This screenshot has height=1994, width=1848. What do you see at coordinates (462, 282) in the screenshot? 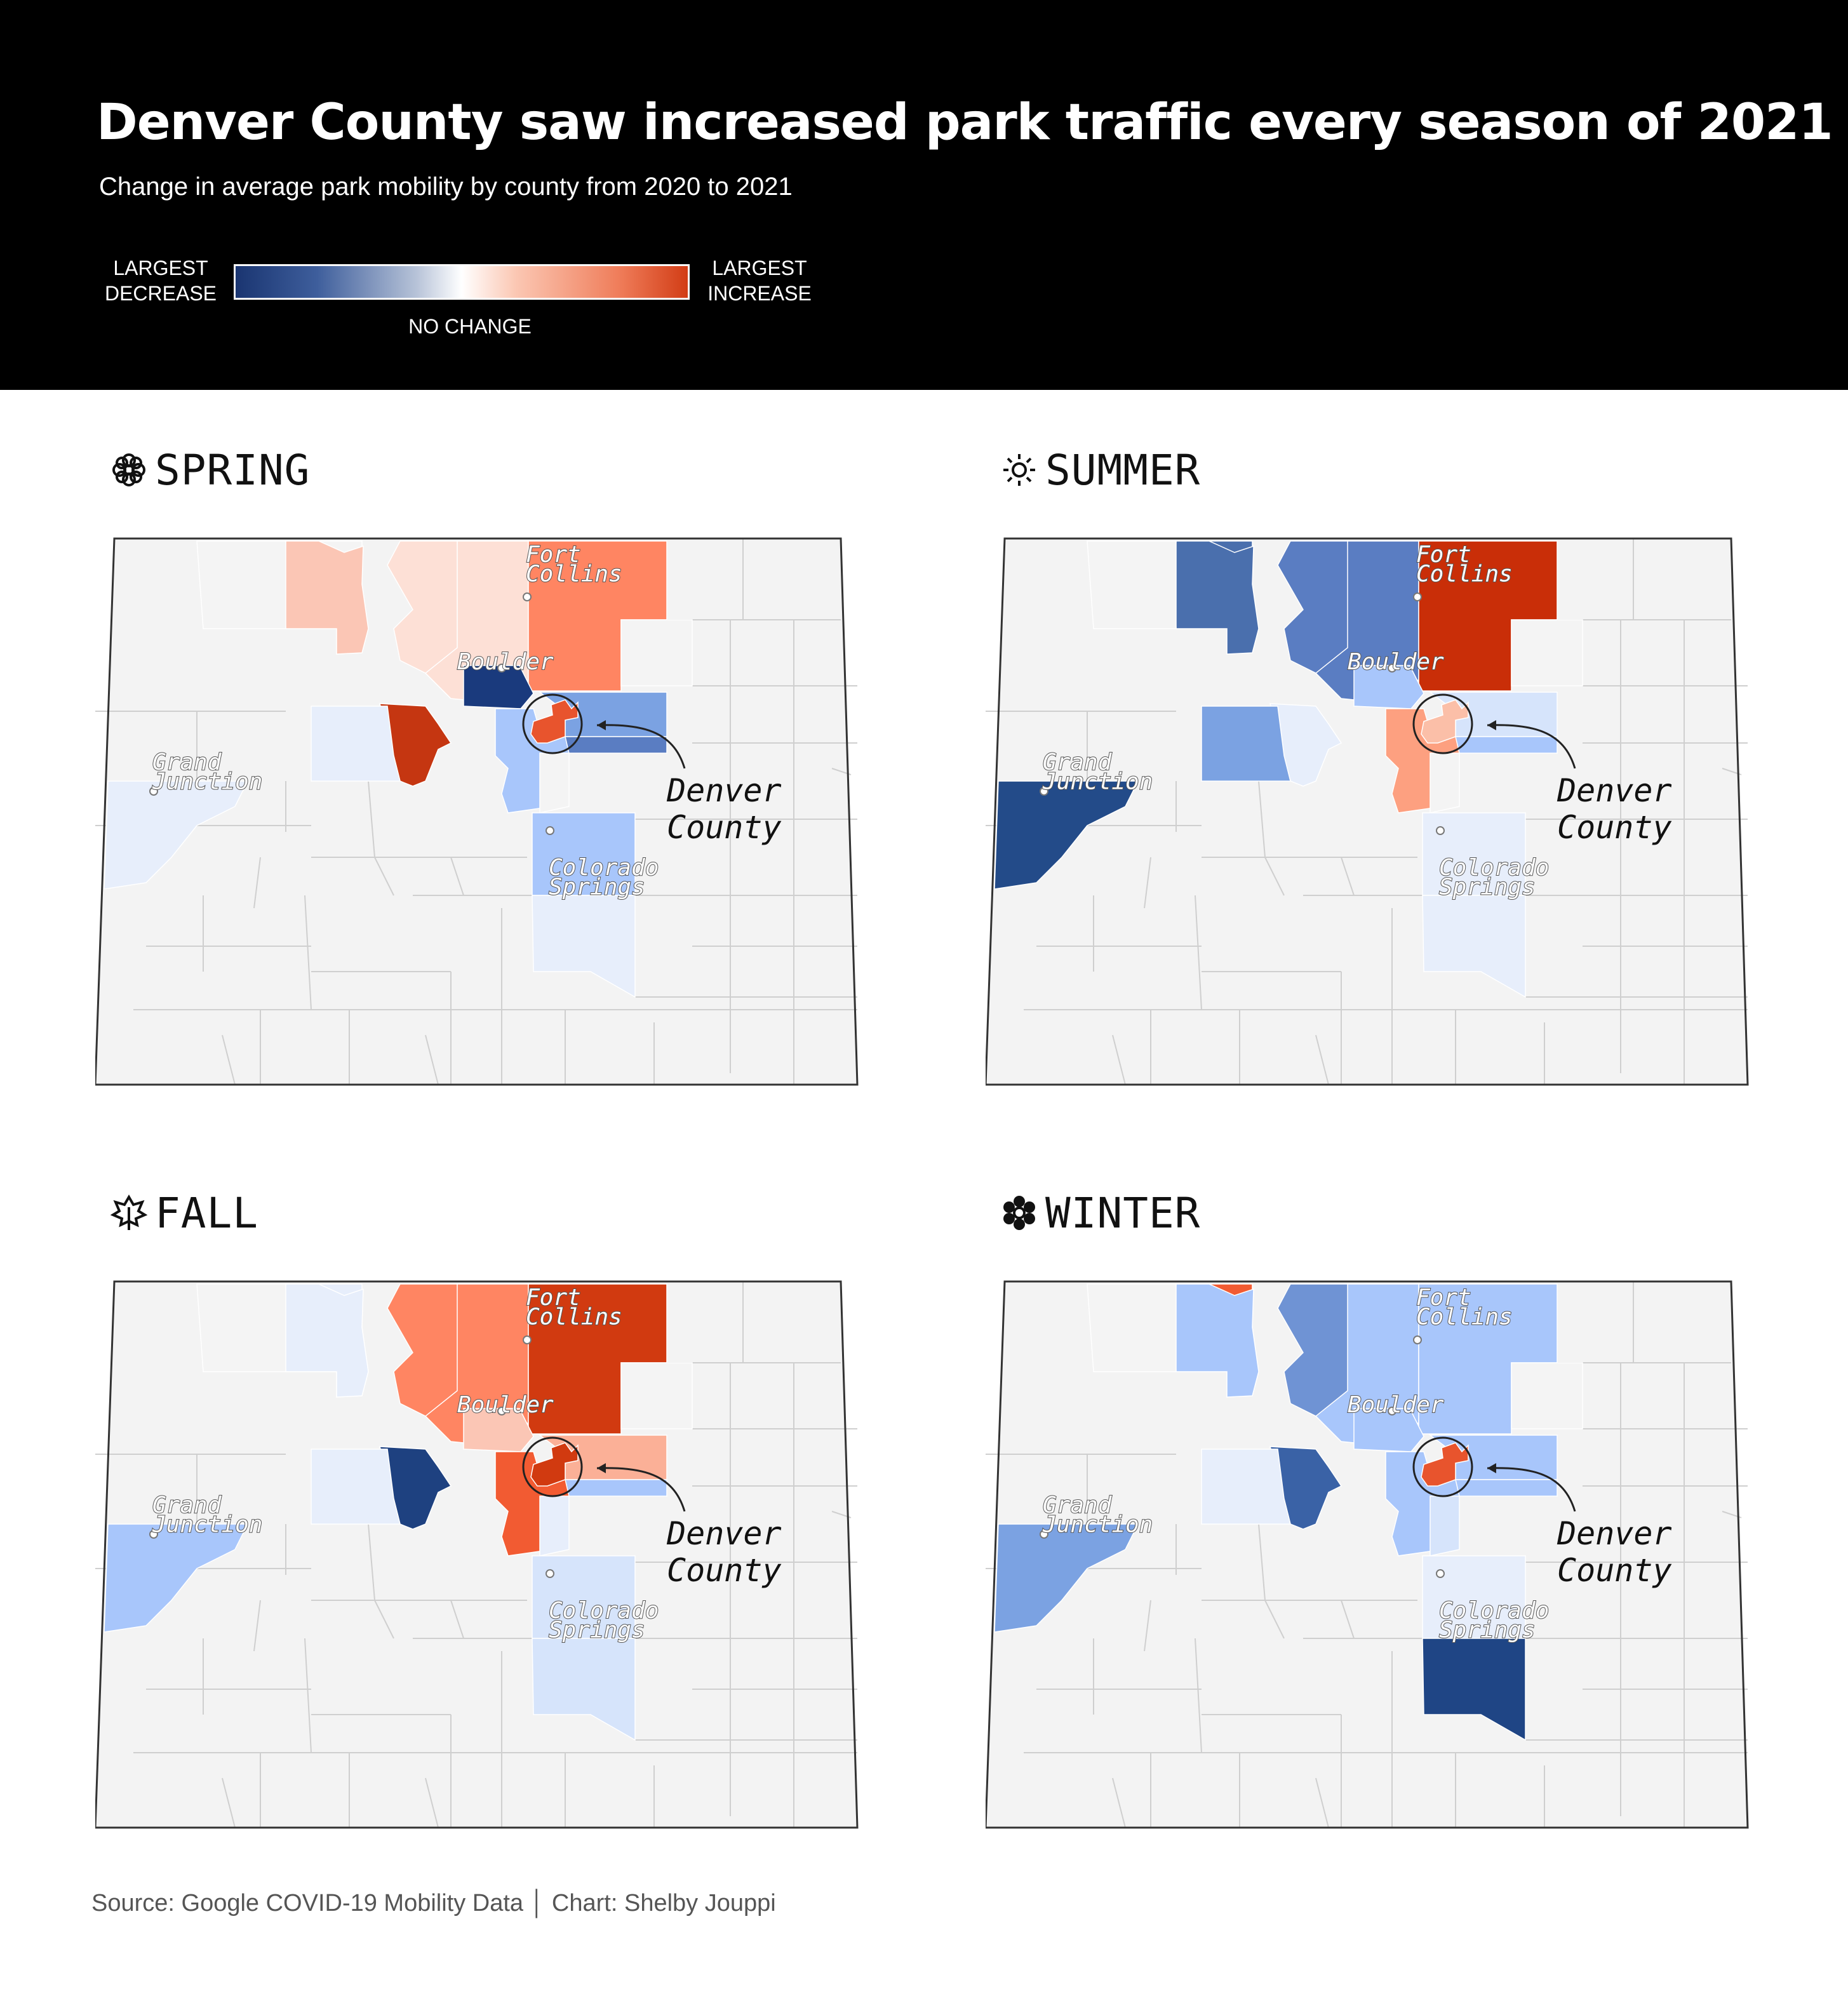
I see `color-scale-bar` at bounding box center [462, 282].